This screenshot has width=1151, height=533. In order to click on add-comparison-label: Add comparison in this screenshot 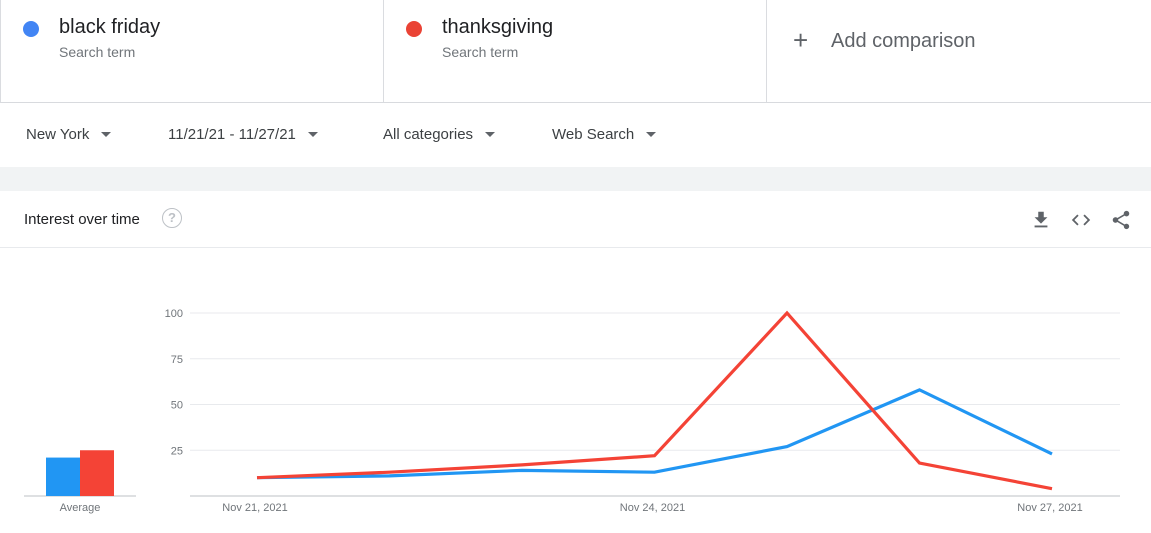, I will do `click(903, 41)`.